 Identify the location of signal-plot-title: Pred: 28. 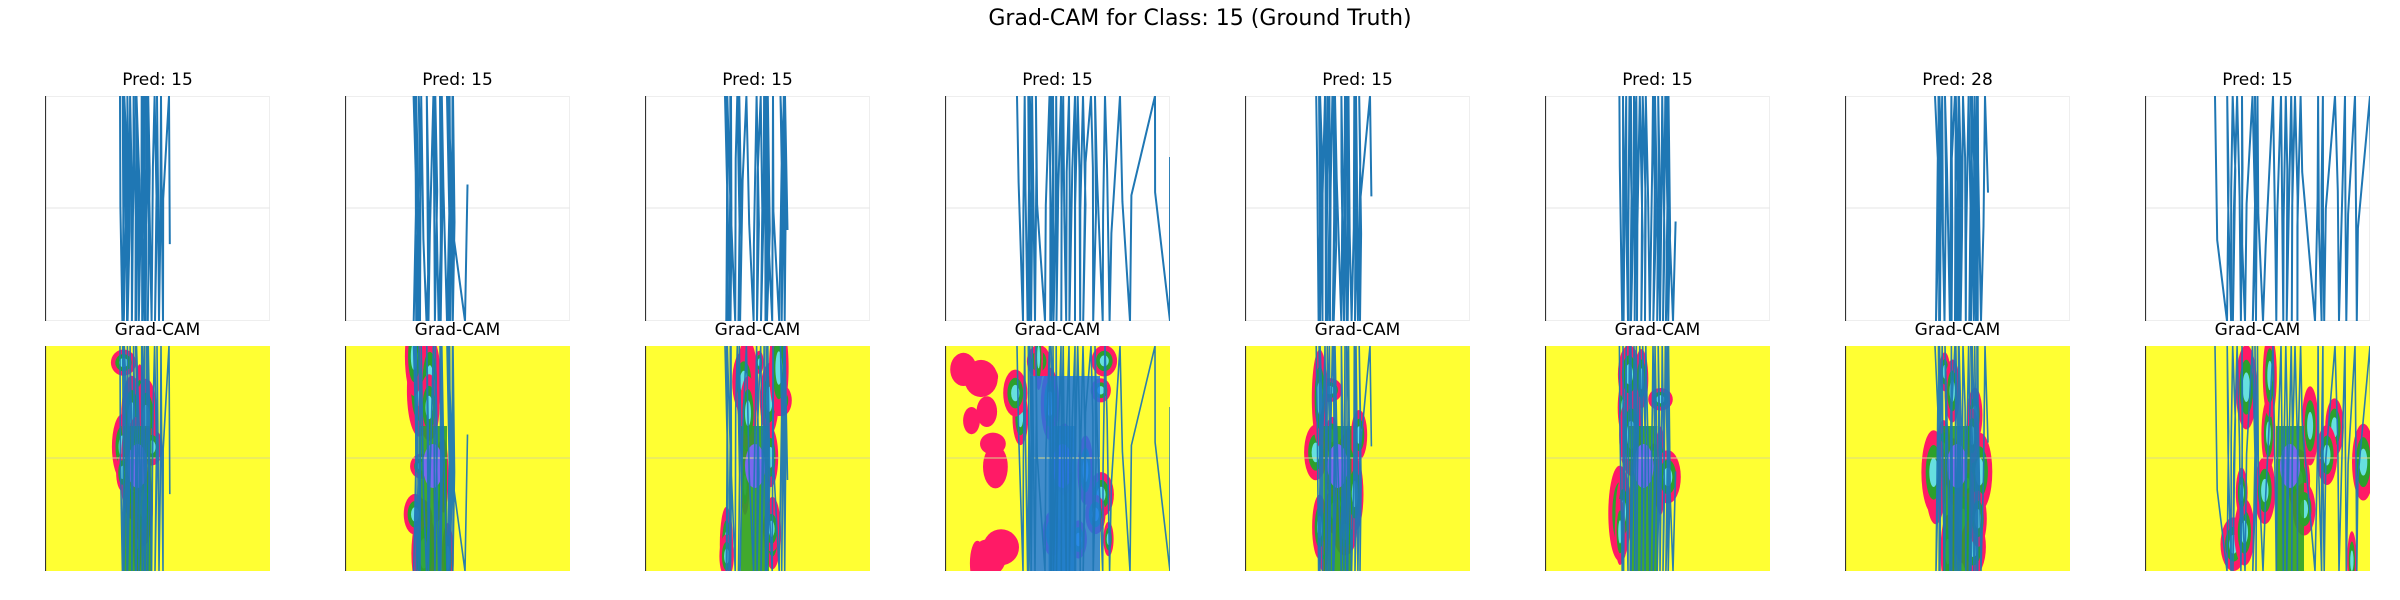
(1957, 80).